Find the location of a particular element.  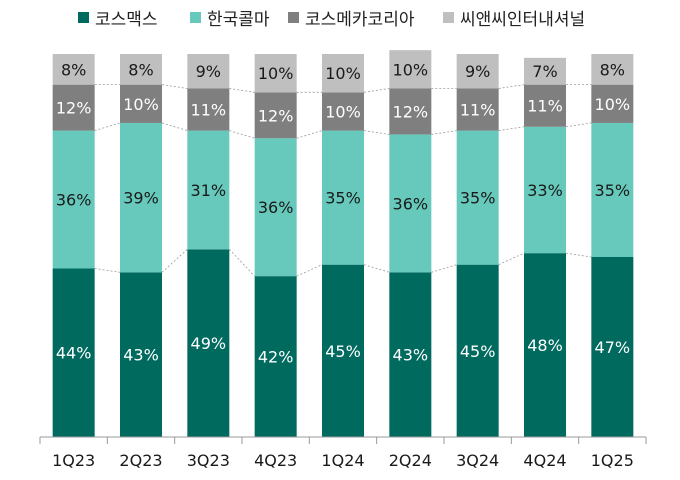

x-tick-label: 1Q25 is located at coordinates (612, 460).